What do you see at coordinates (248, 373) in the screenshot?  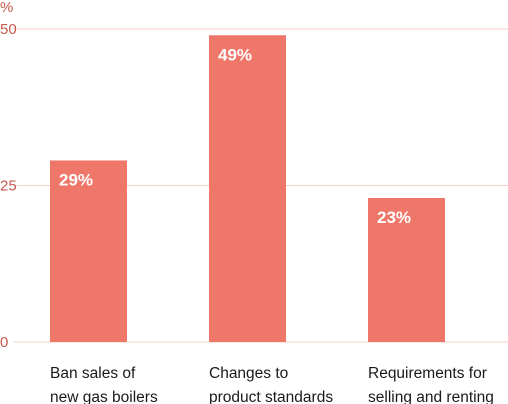 I see `category-label-1-line-1: Changes to` at bounding box center [248, 373].